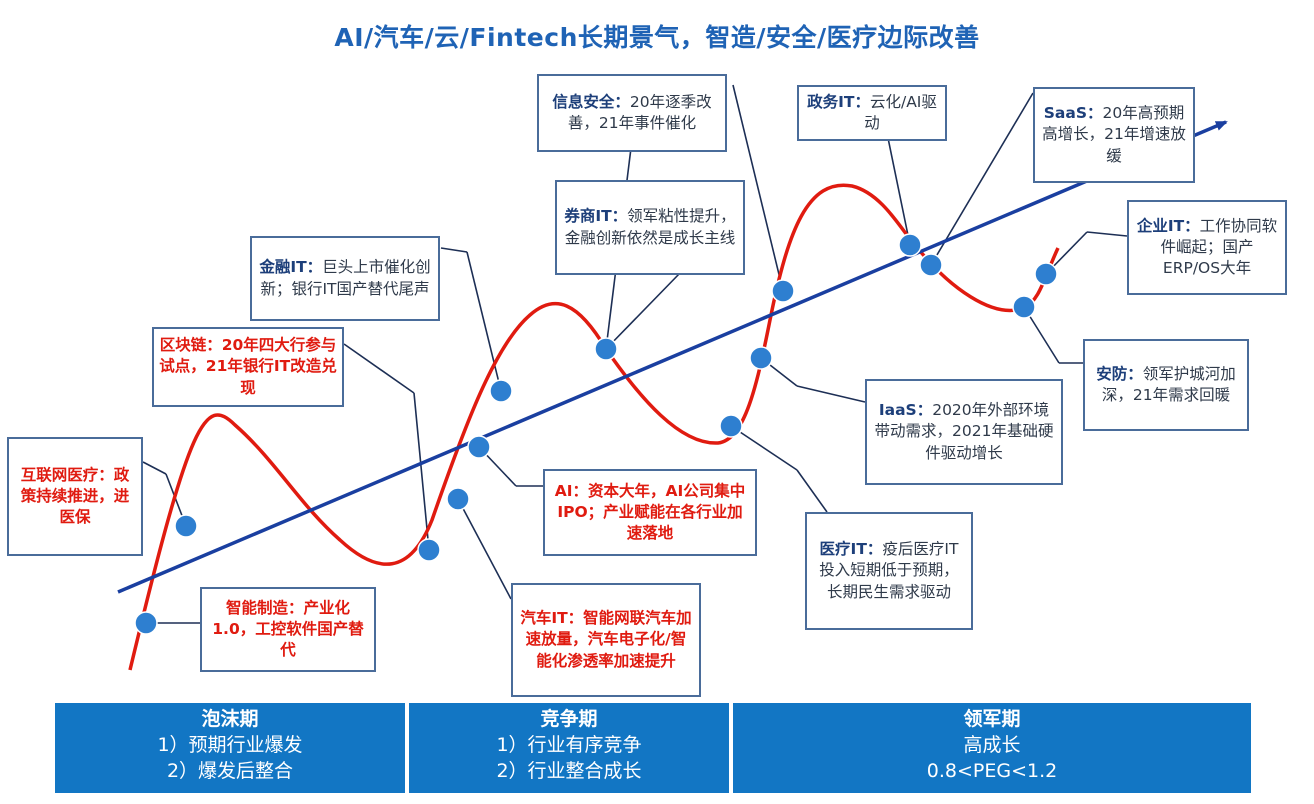  I want to click on callout-lead: 企业IT：, so click(1168, 225).